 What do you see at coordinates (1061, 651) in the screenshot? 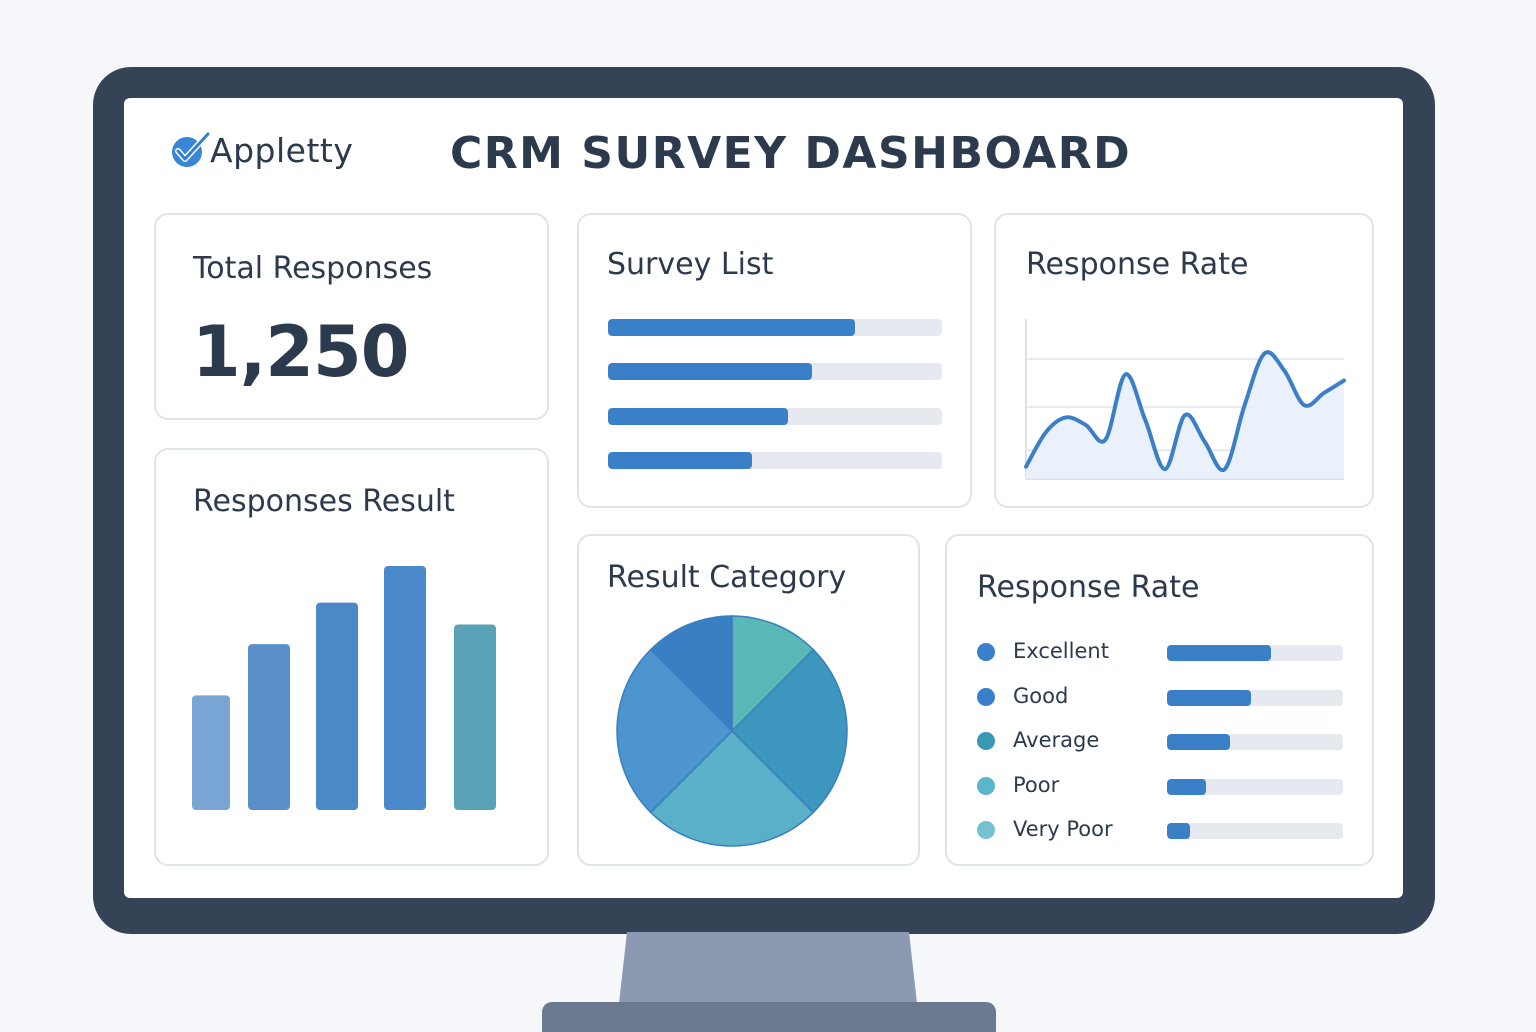
I see `legend-label: Excellent` at bounding box center [1061, 651].